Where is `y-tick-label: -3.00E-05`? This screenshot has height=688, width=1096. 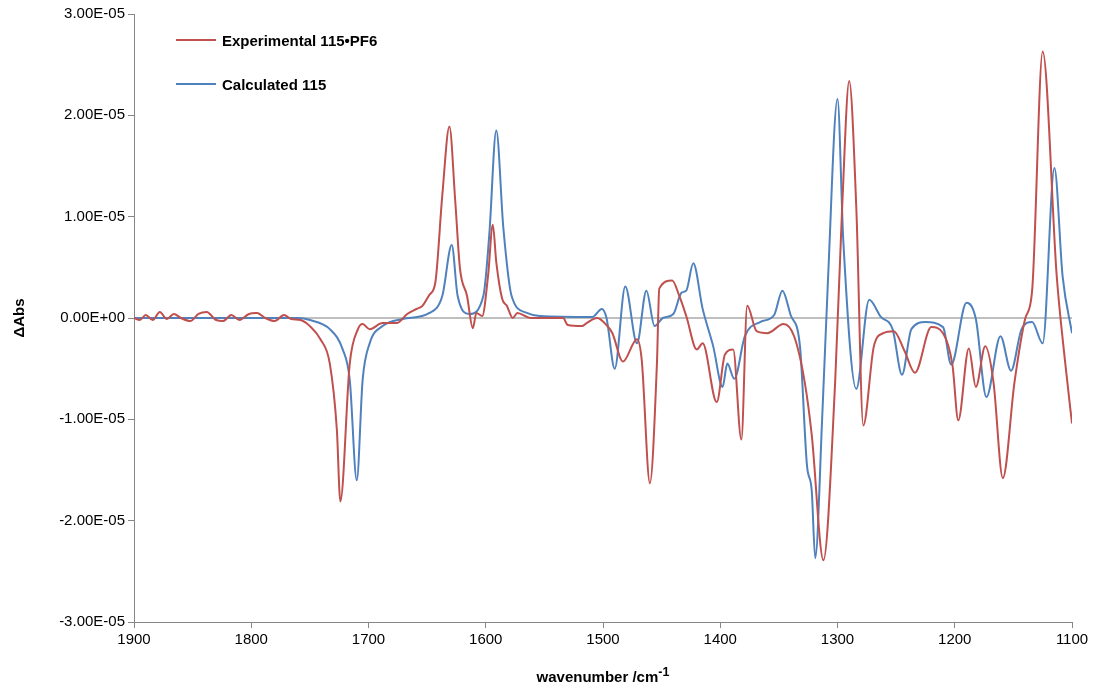
y-tick-label: -3.00E-05 is located at coordinates (92, 621).